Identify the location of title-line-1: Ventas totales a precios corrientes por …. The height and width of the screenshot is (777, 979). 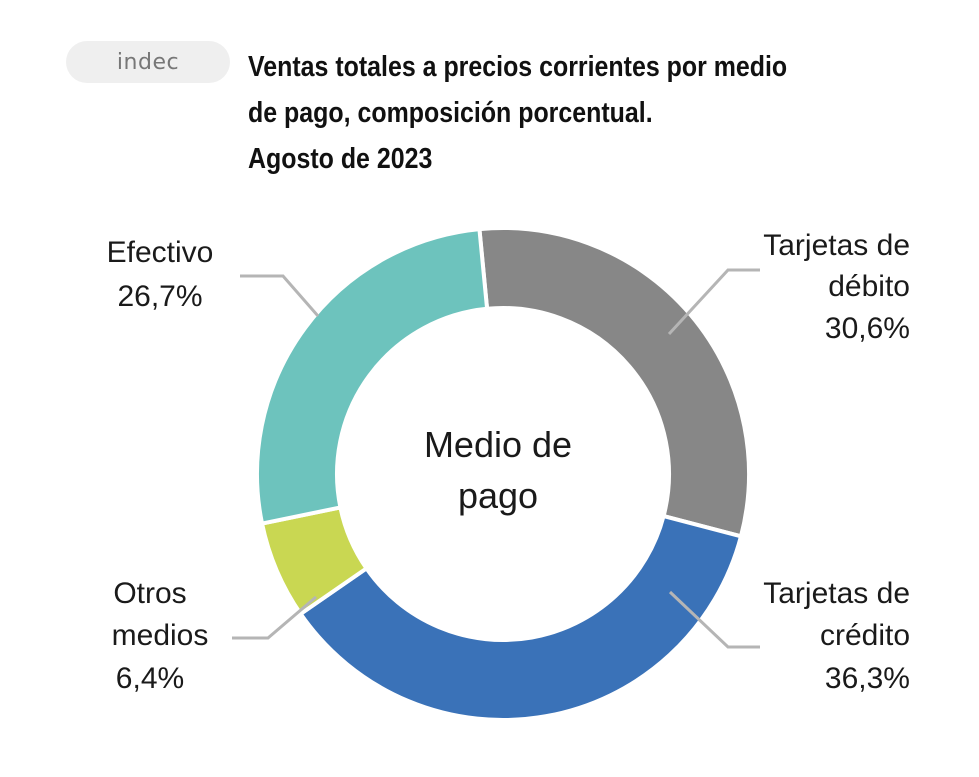
(518, 67).